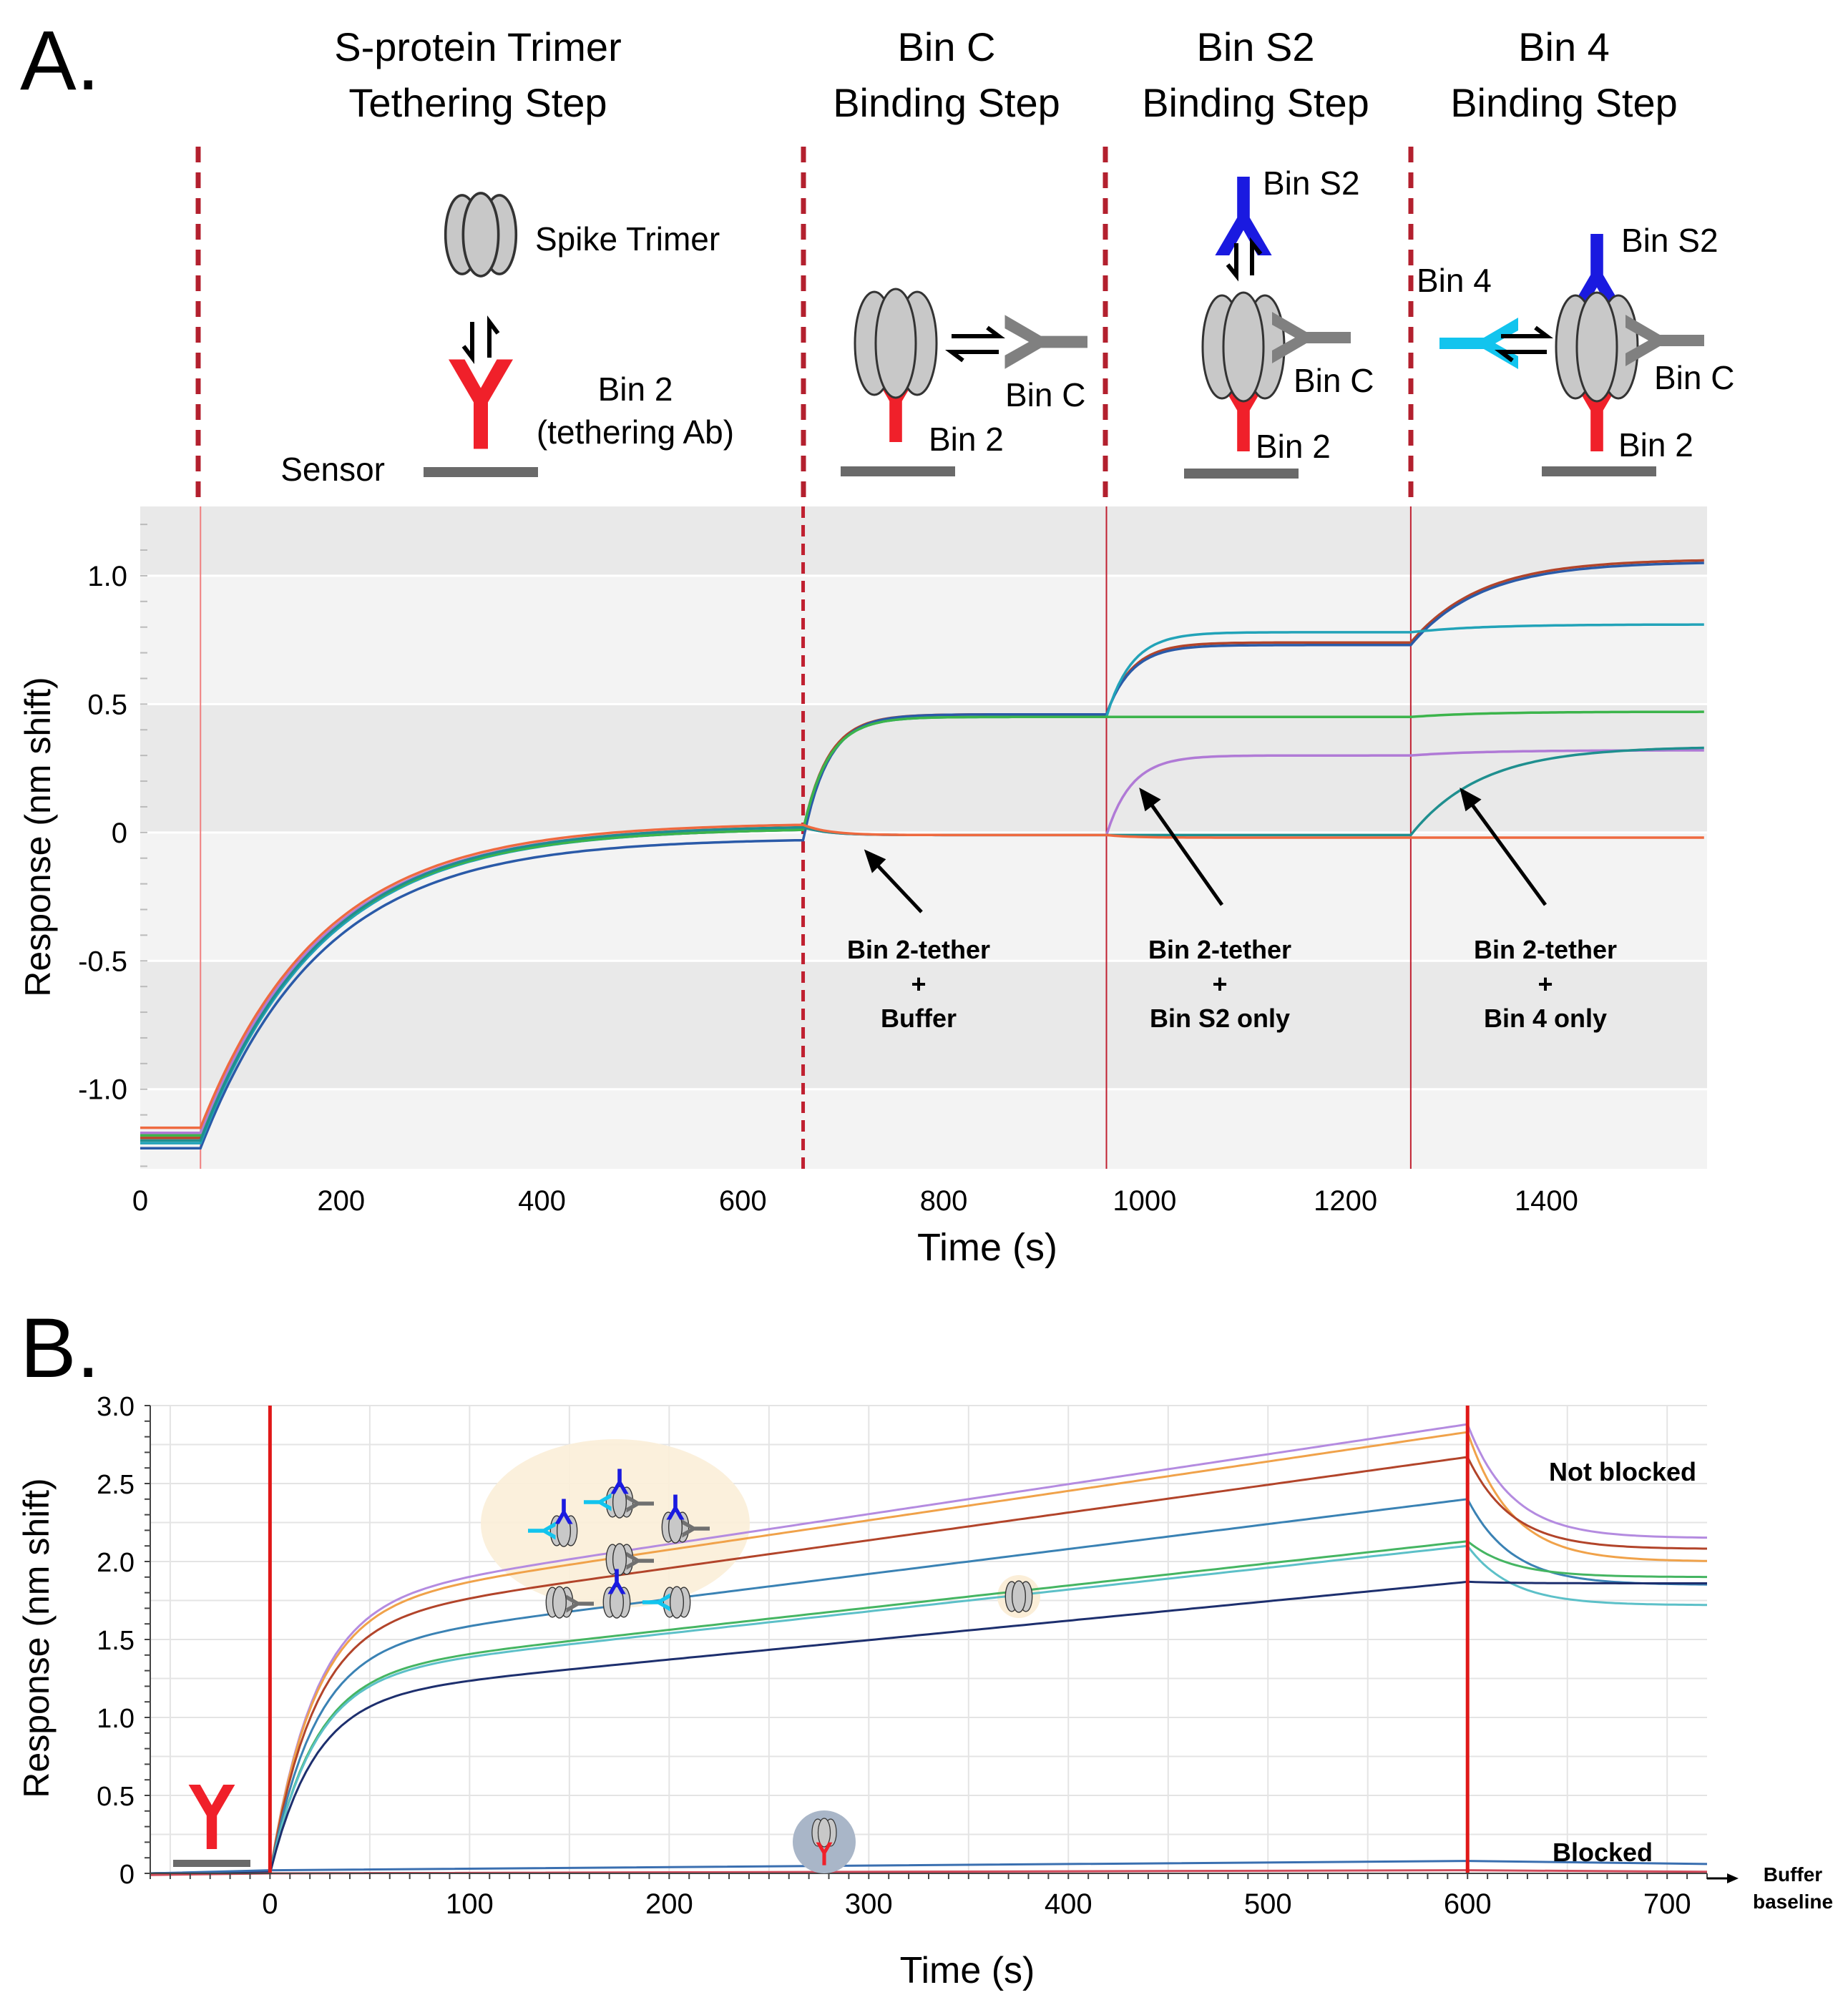  I want to click on buffer-label-1: Buffer, so click(1793, 1874).